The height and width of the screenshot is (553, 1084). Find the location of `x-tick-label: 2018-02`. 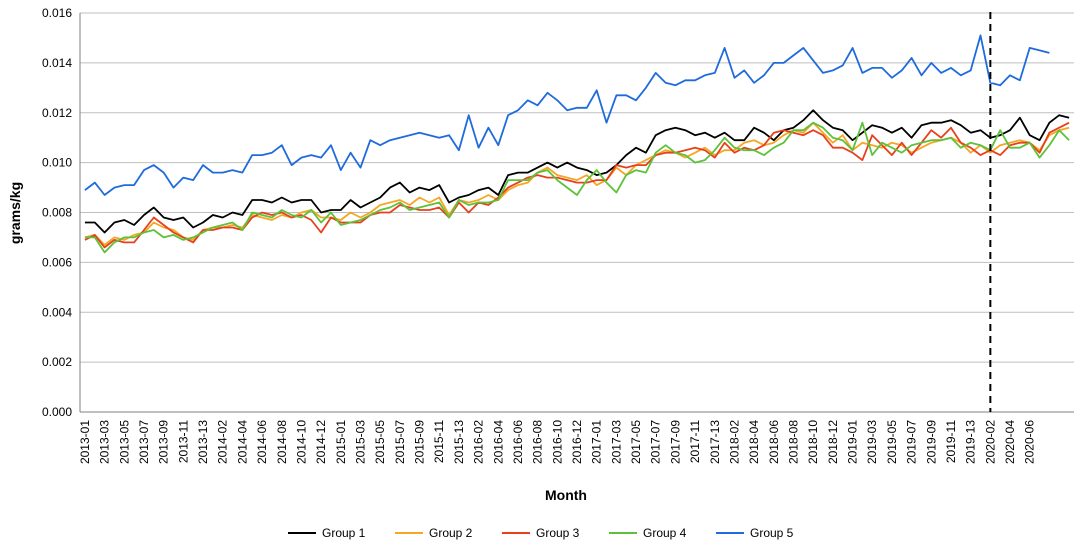

x-tick-label: 2018-02 is located at coordinates (734, 442).